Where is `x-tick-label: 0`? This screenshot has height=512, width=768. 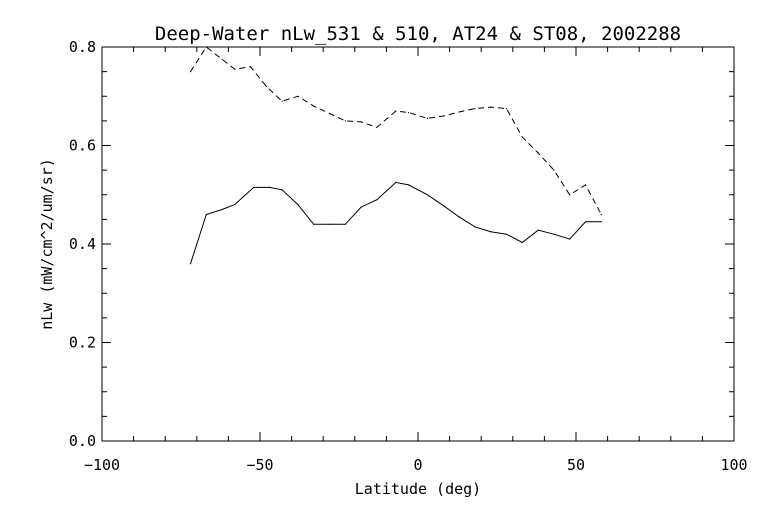 x-tick-label: 0 is located at coordinates (417, 465).